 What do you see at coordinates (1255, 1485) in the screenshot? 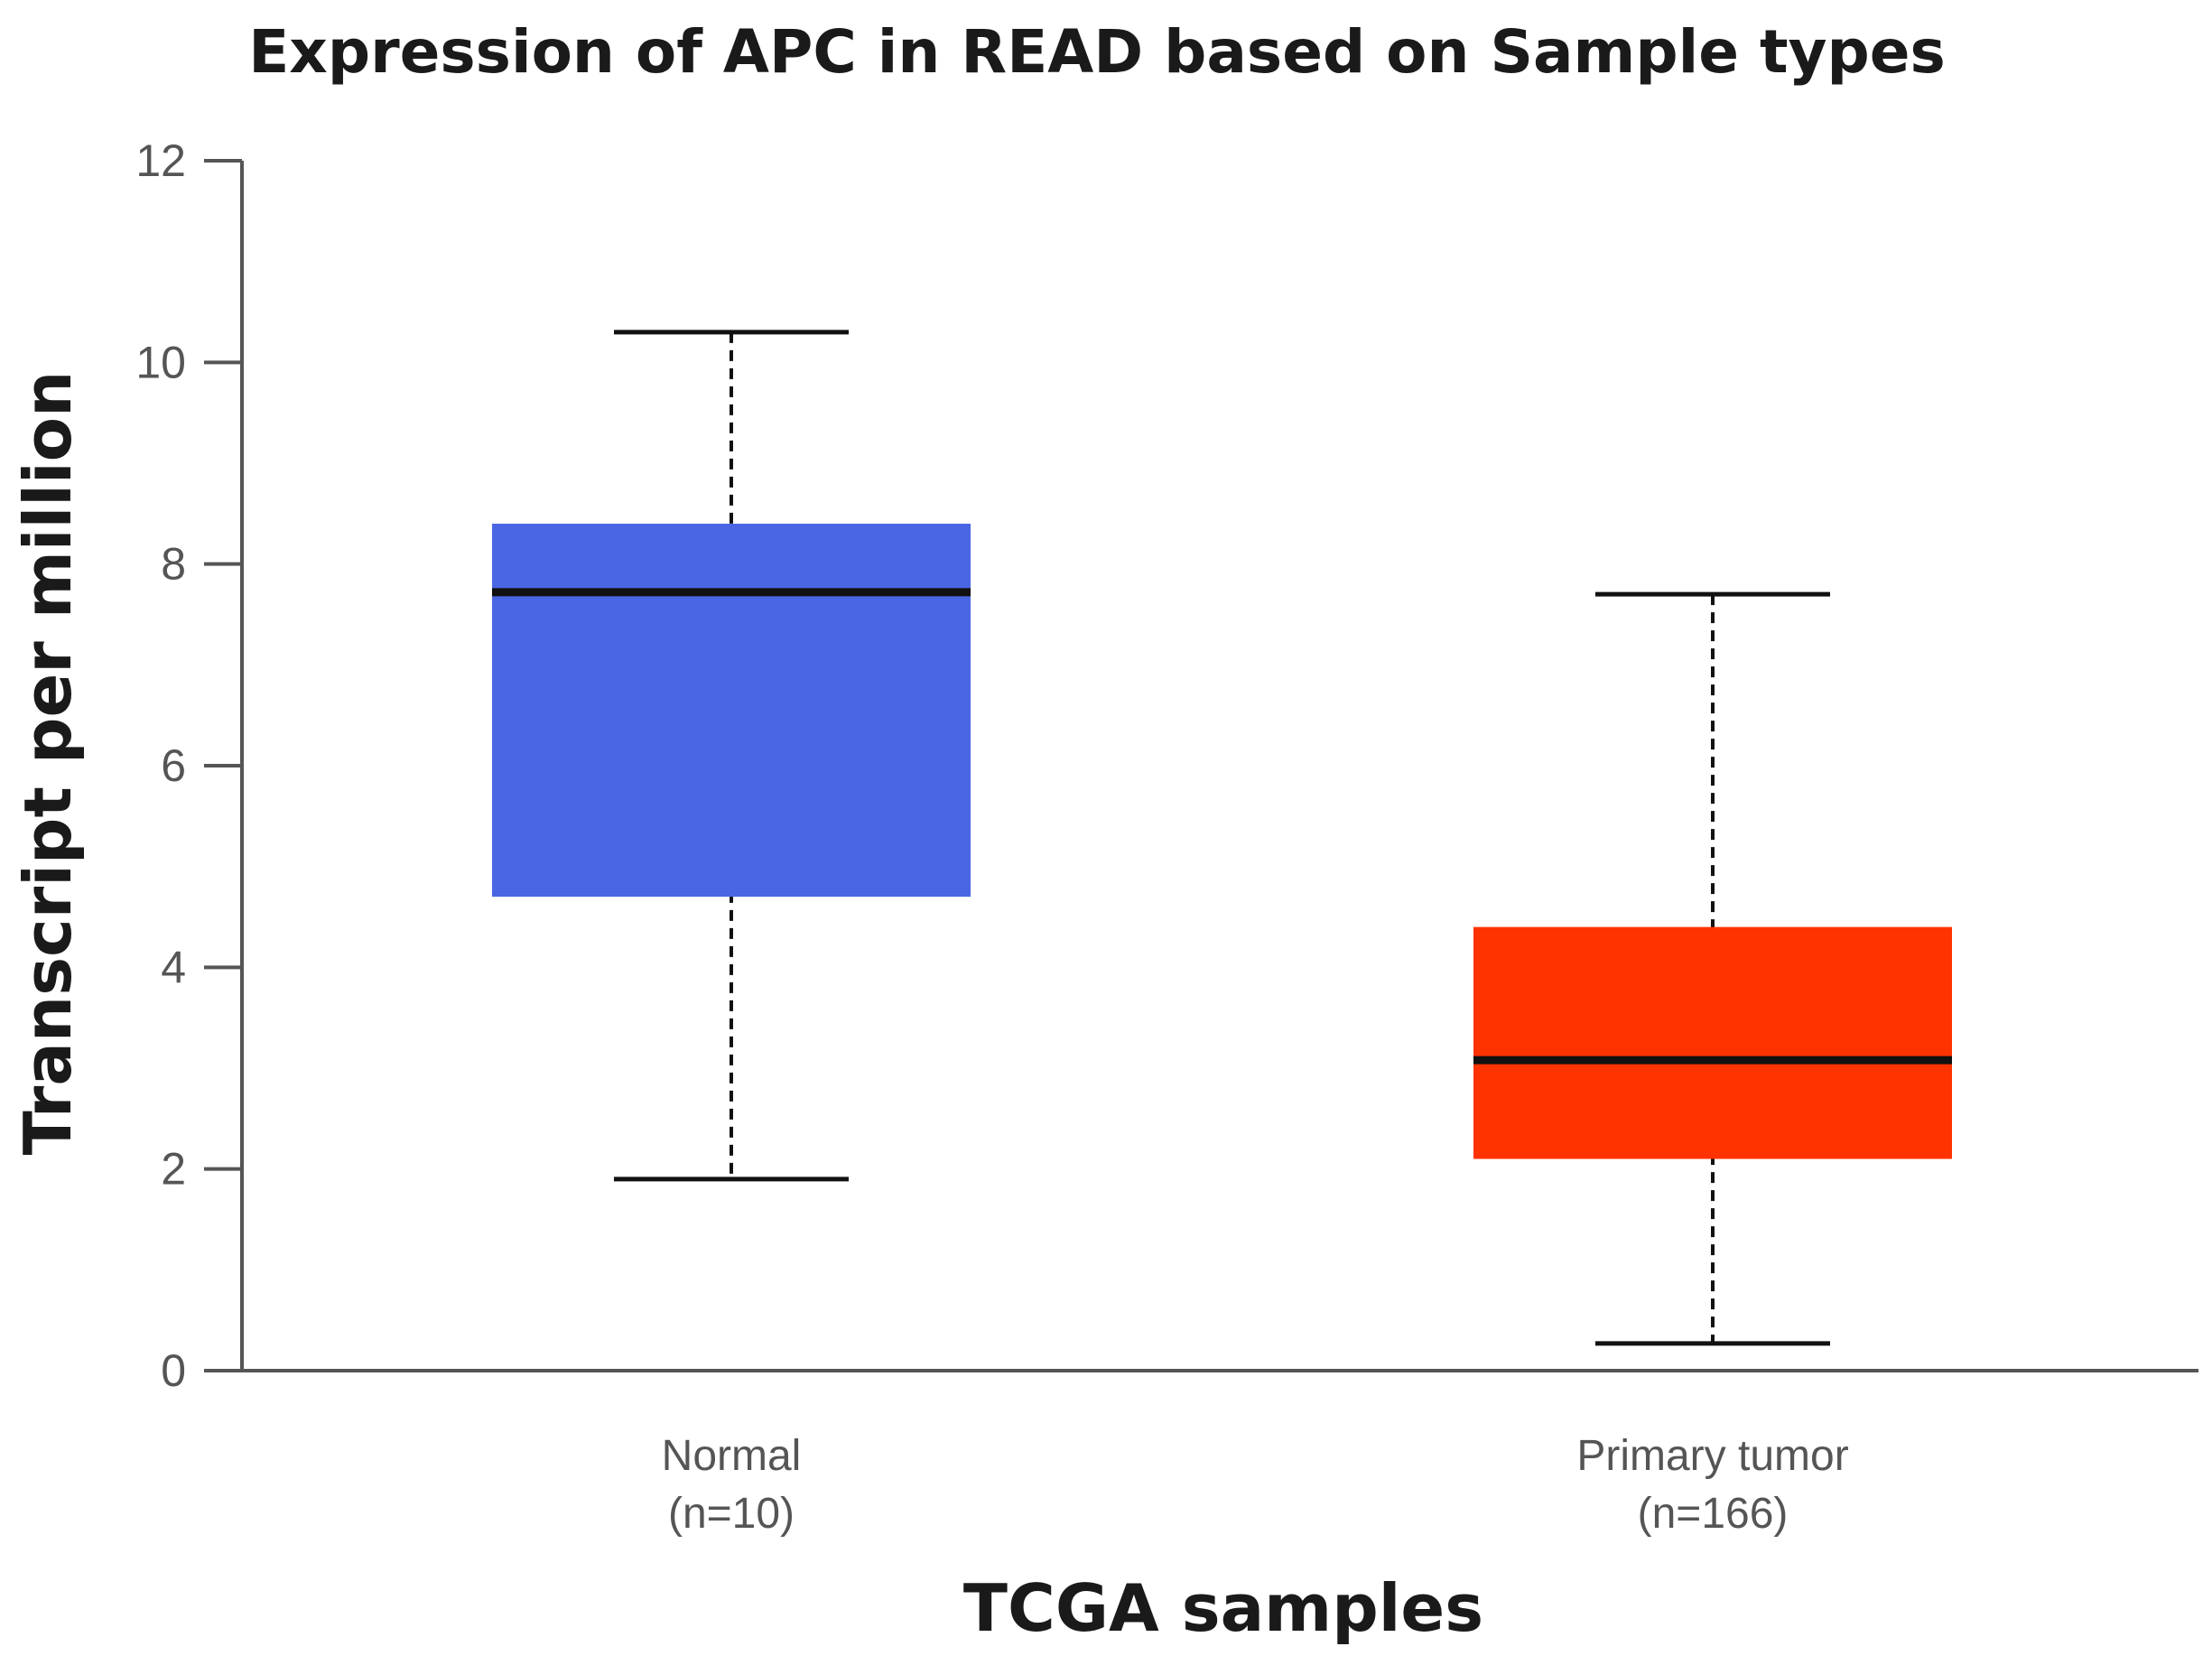
I see `category-labels: Normal (n=10) Primary tumor (n=166)` at bounding box center [1255, 1485].